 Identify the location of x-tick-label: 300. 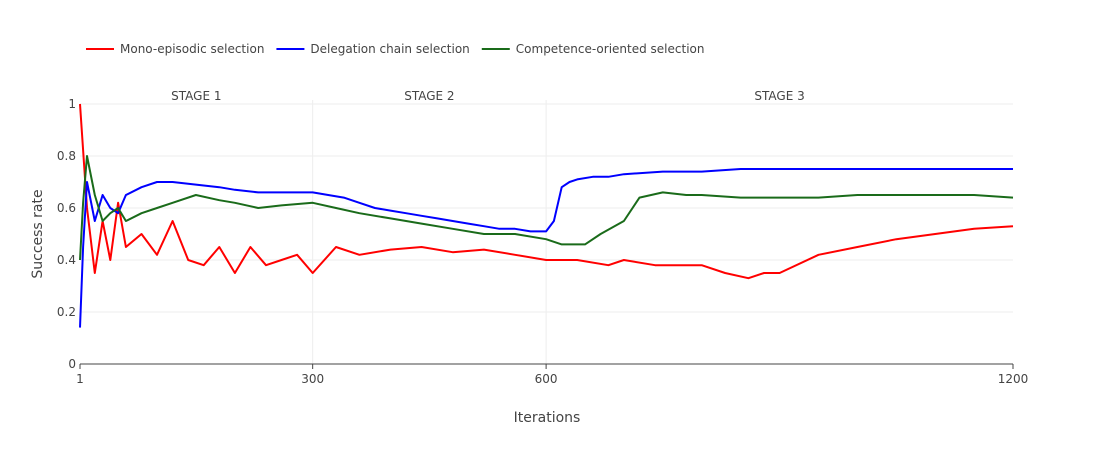
(312, 379).